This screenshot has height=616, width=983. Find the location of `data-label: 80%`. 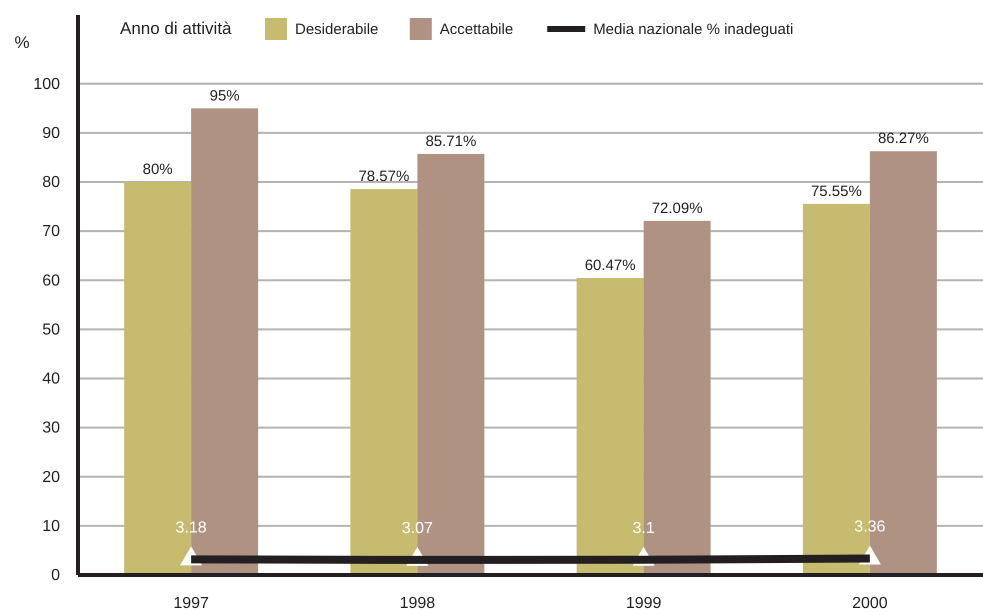

data-label: 80% is located at coordinates (157, 169).